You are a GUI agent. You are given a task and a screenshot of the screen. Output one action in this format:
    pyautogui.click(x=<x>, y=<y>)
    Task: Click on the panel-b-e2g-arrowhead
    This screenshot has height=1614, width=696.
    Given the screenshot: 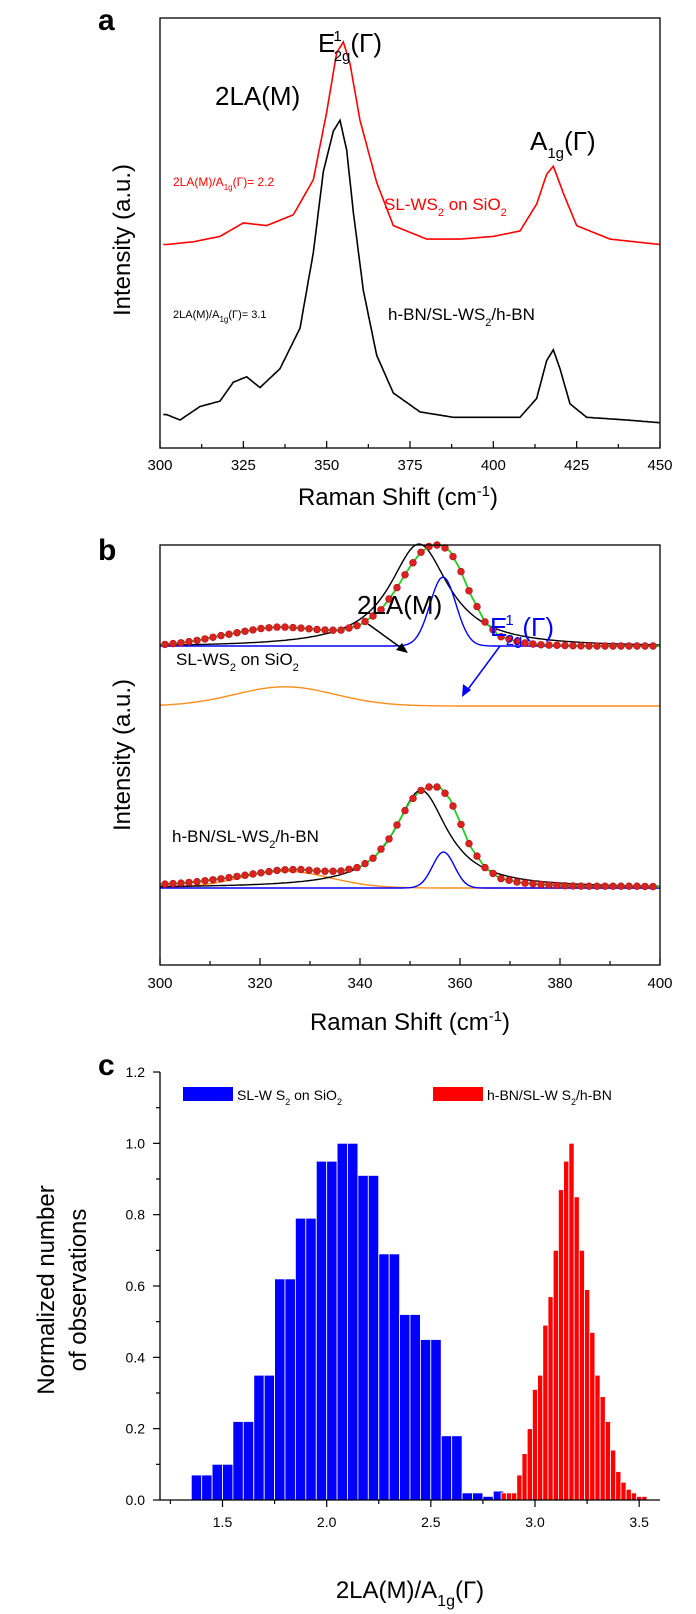 What is the action you would take?
    pyautogui.click(x=466, y=690)
    